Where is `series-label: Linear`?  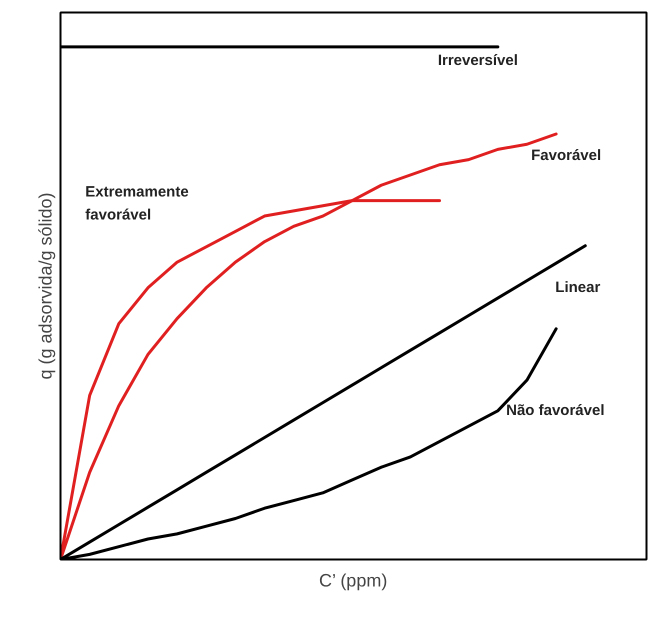 series-label: Linear is located at coordinates (577, 287).